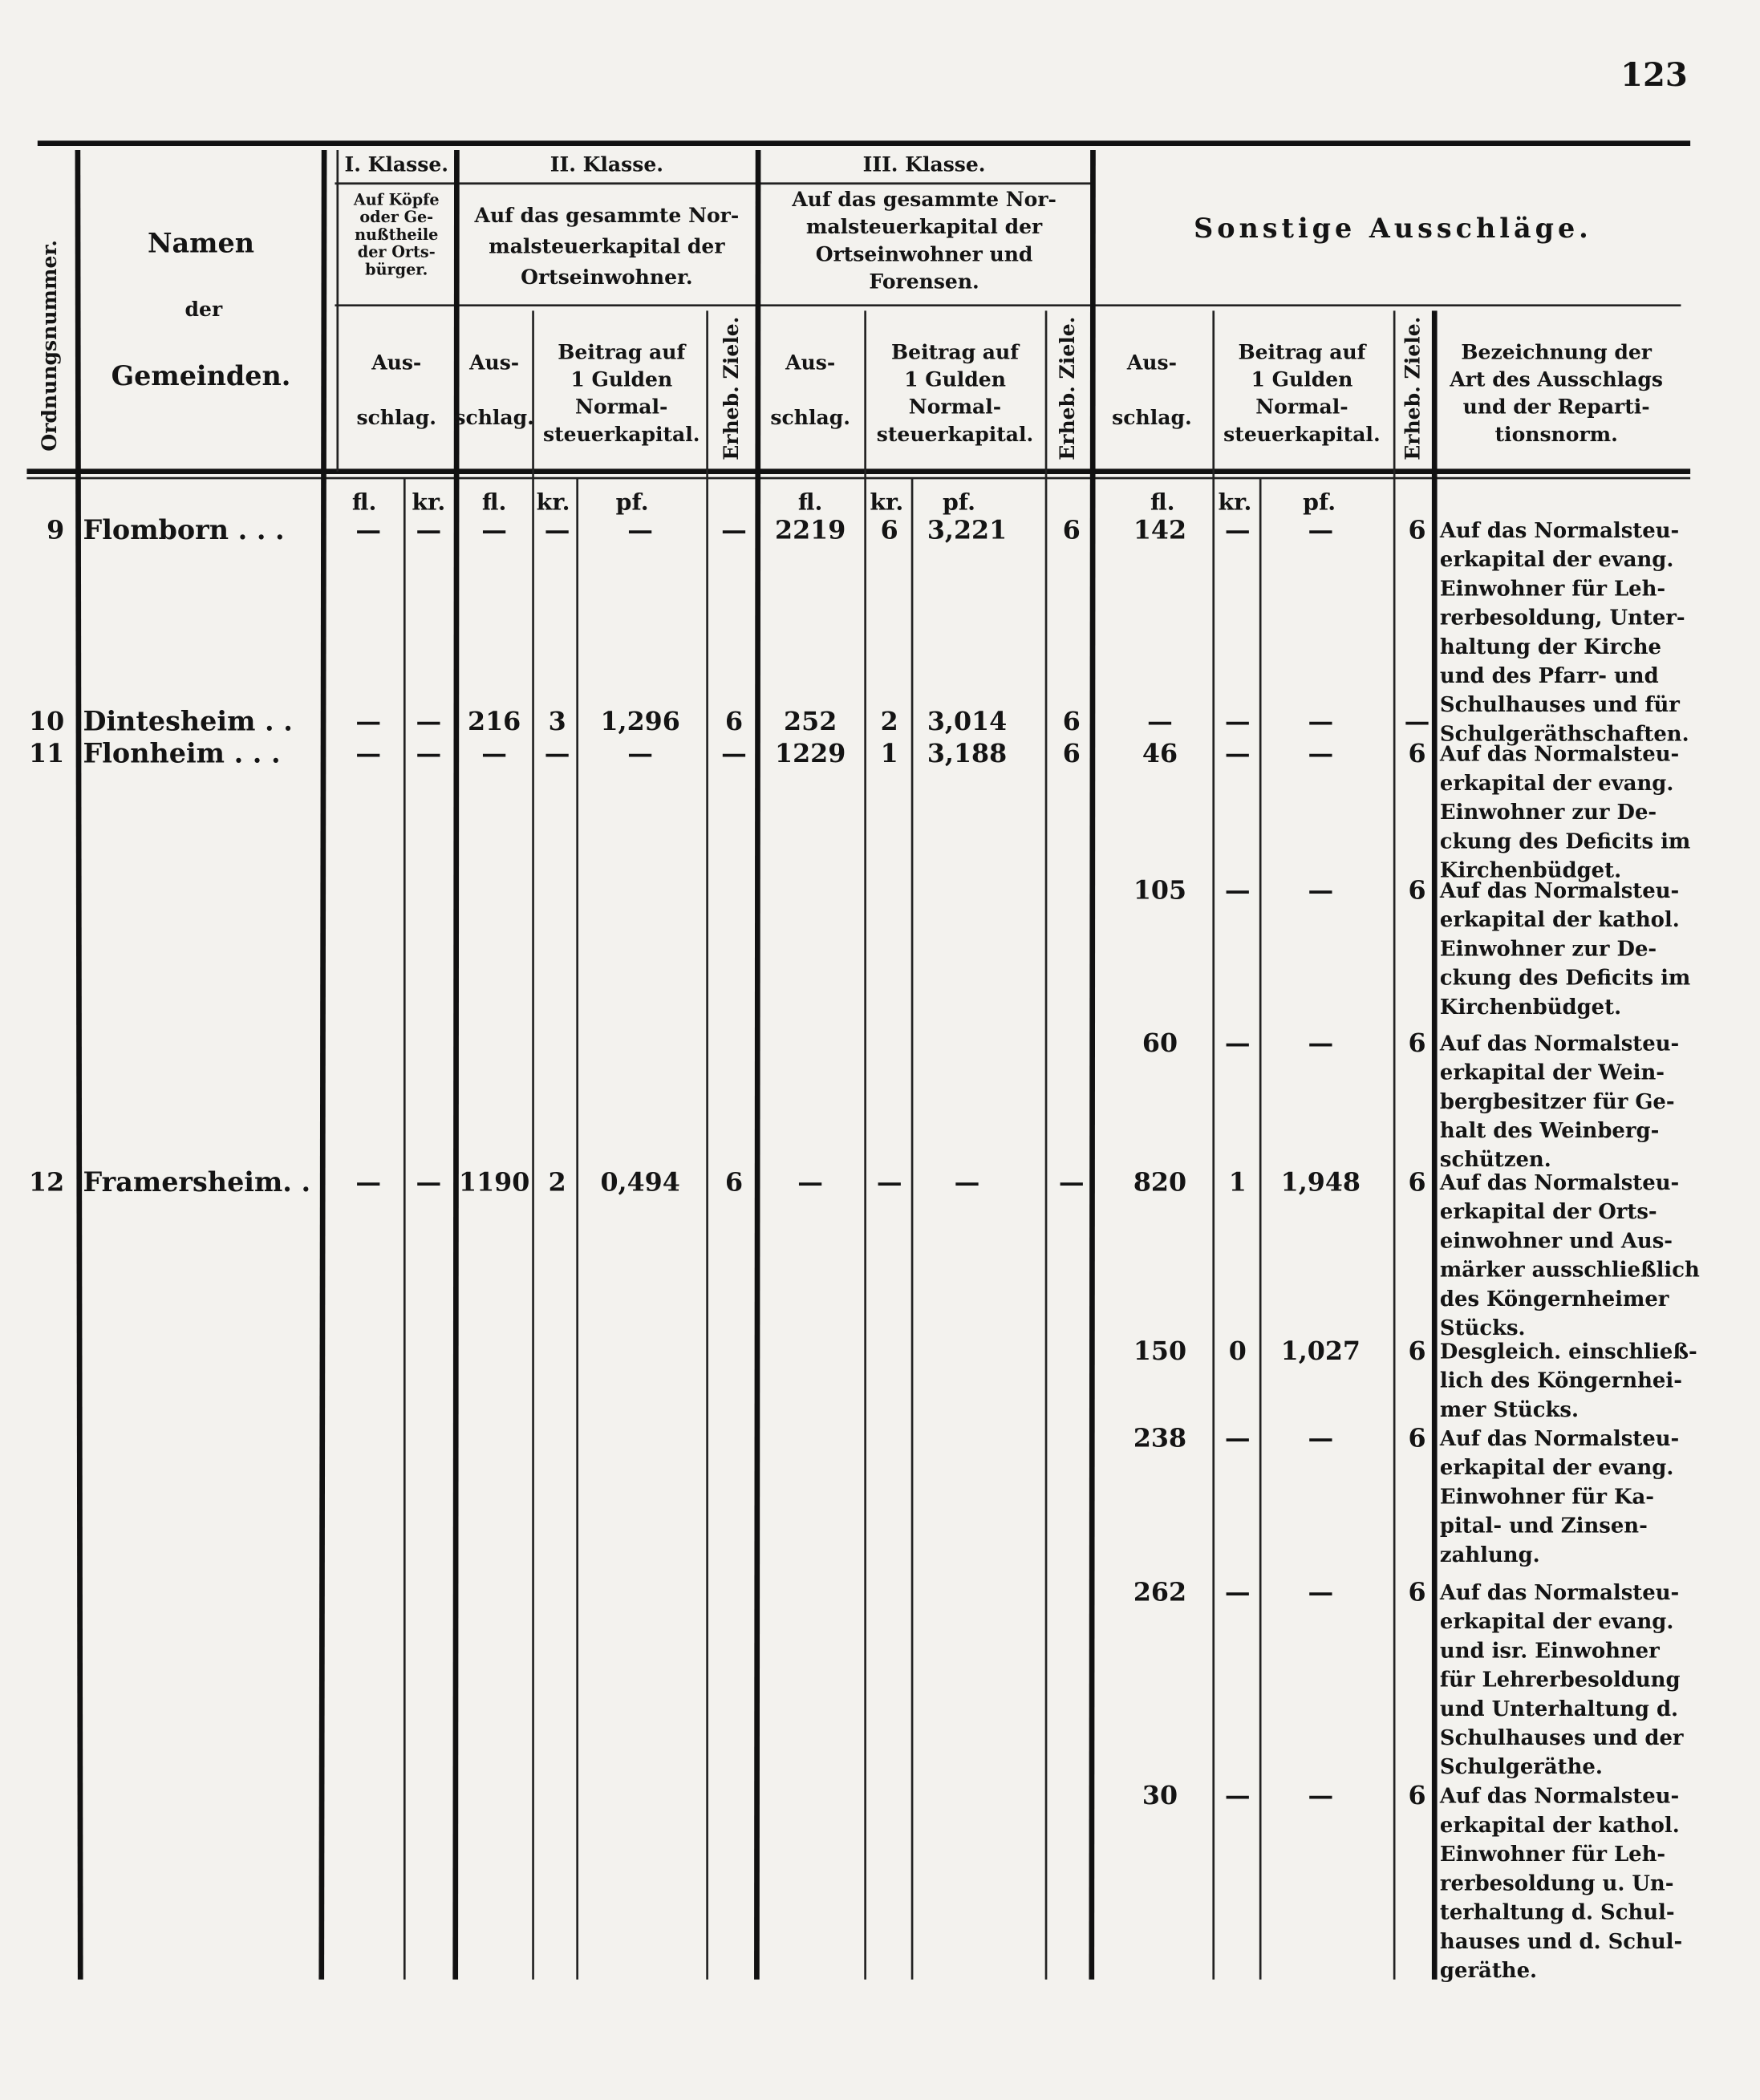  What do you see at coordinates (1556, 379) in the screenshot?
I see `column-header: Art des Ausschlags` at bounding box center [1556, 379].